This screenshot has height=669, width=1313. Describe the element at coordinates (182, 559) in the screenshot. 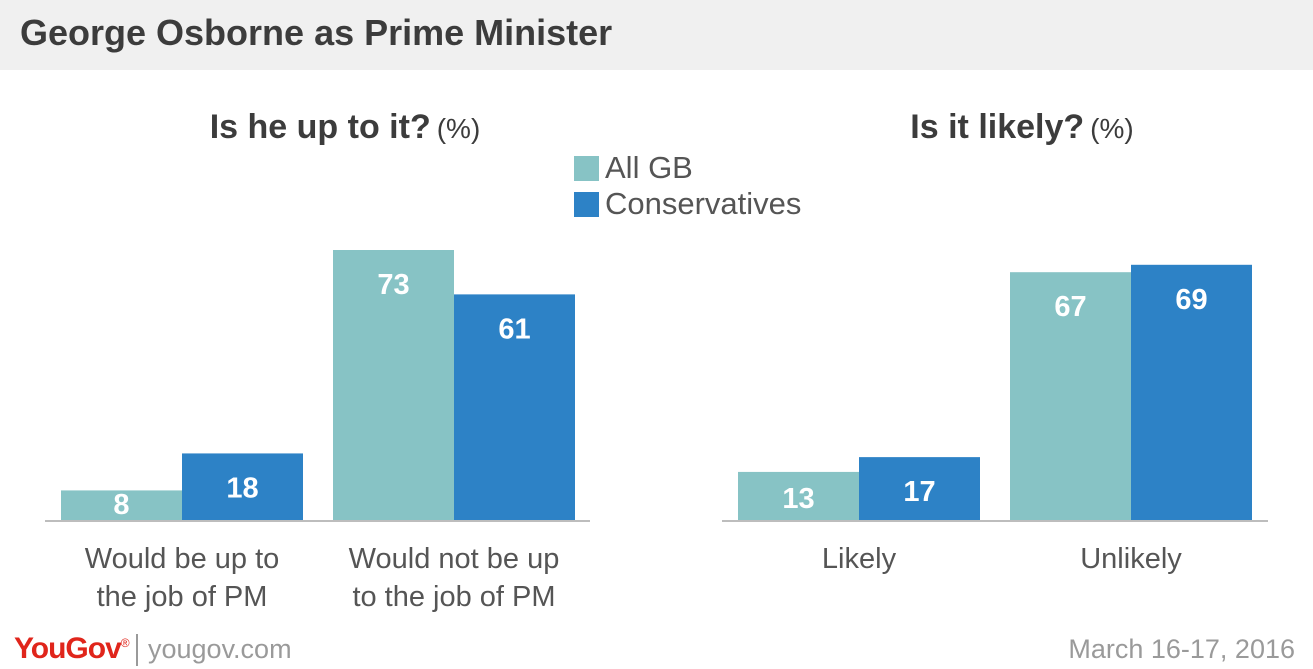

I see `category-label: Would be up to` at that location.